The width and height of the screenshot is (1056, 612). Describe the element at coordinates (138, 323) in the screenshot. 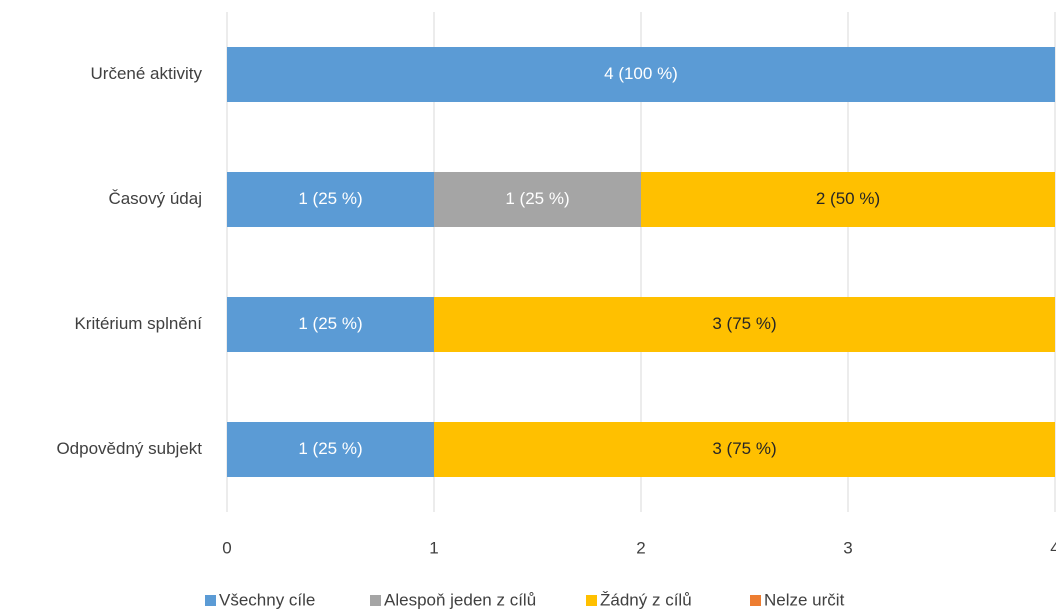

I see `category-label: Kritérium splnění` at that location.